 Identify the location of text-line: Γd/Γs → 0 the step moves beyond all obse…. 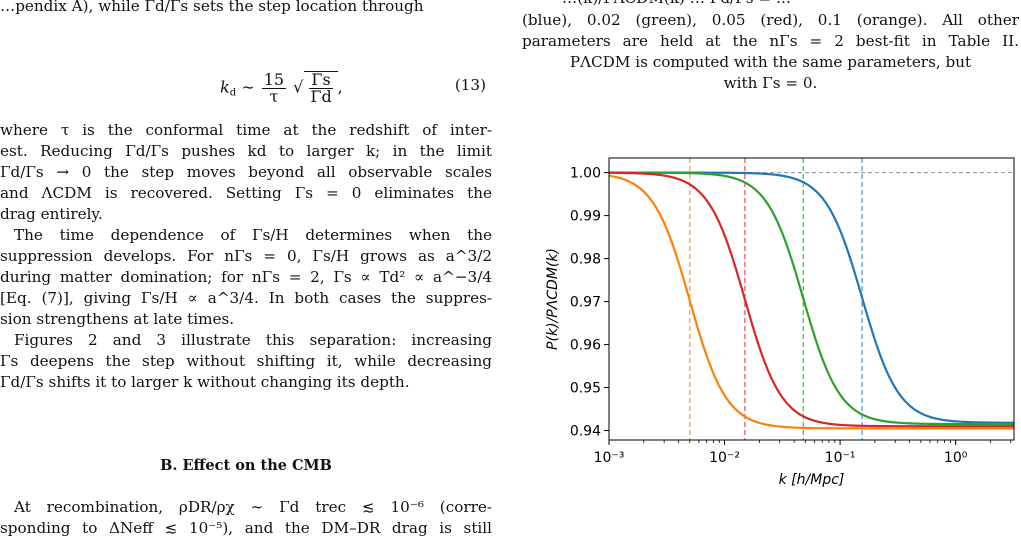
(246, 172).